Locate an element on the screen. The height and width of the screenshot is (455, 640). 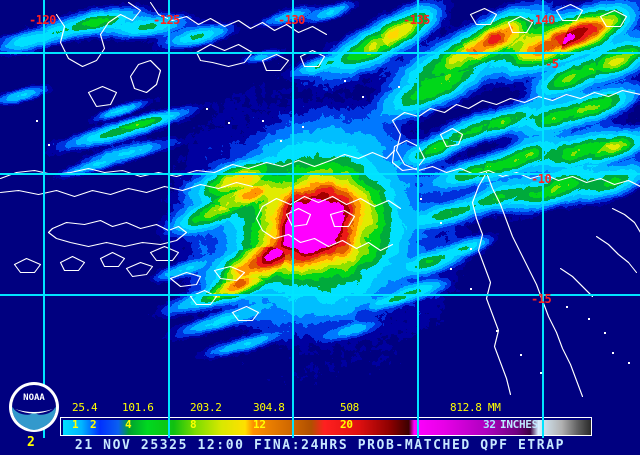
longitude-tick-label: -135 is located at coordinates (416, 20).